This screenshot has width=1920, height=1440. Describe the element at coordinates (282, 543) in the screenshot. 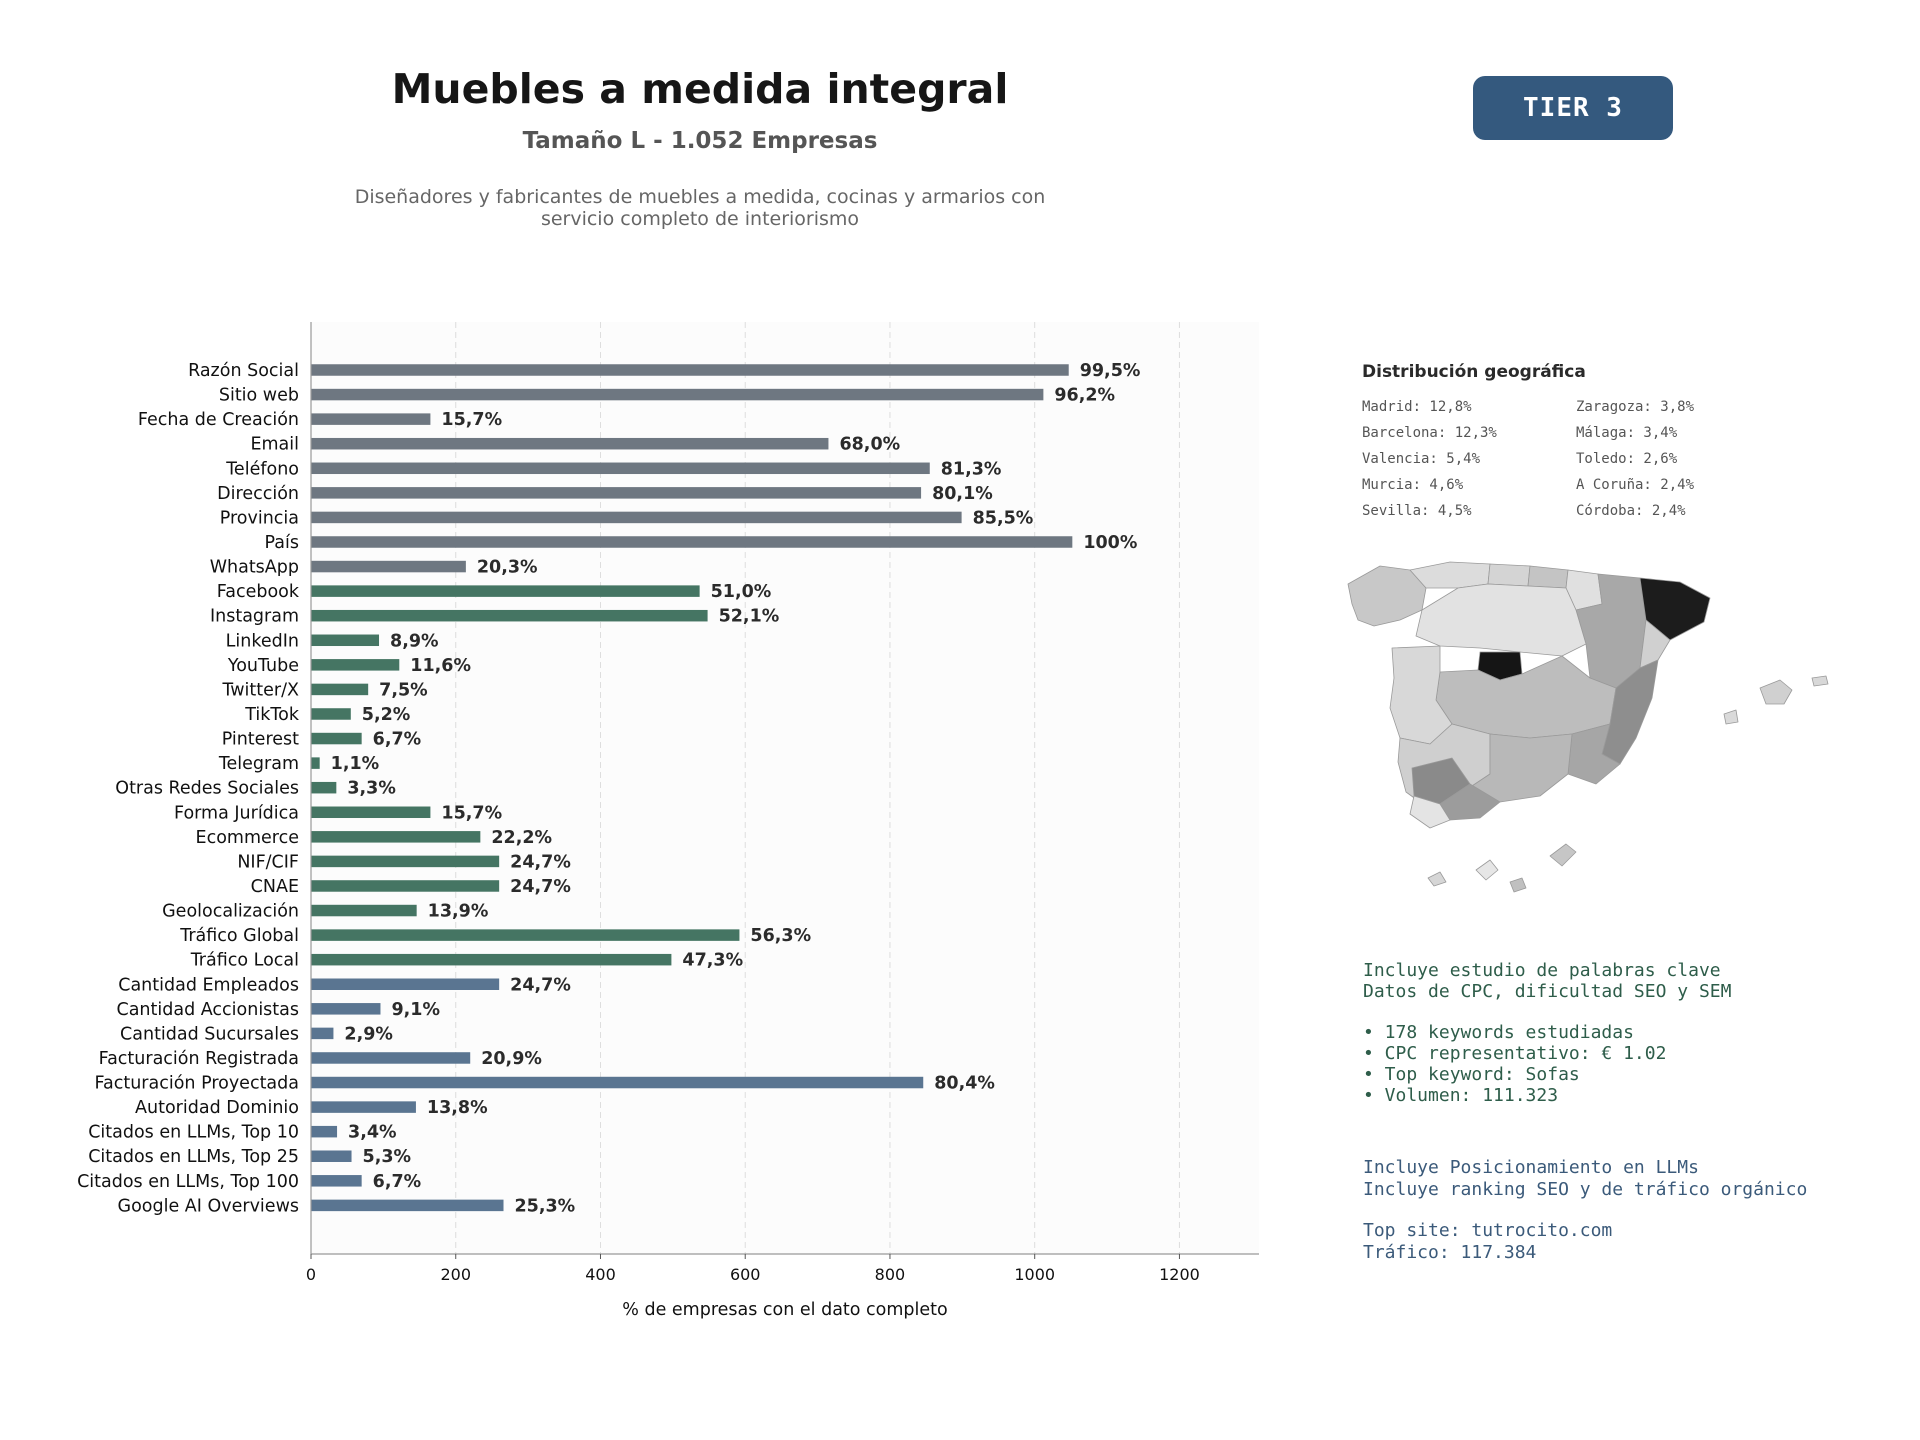

I see `category-label: País` at that location.